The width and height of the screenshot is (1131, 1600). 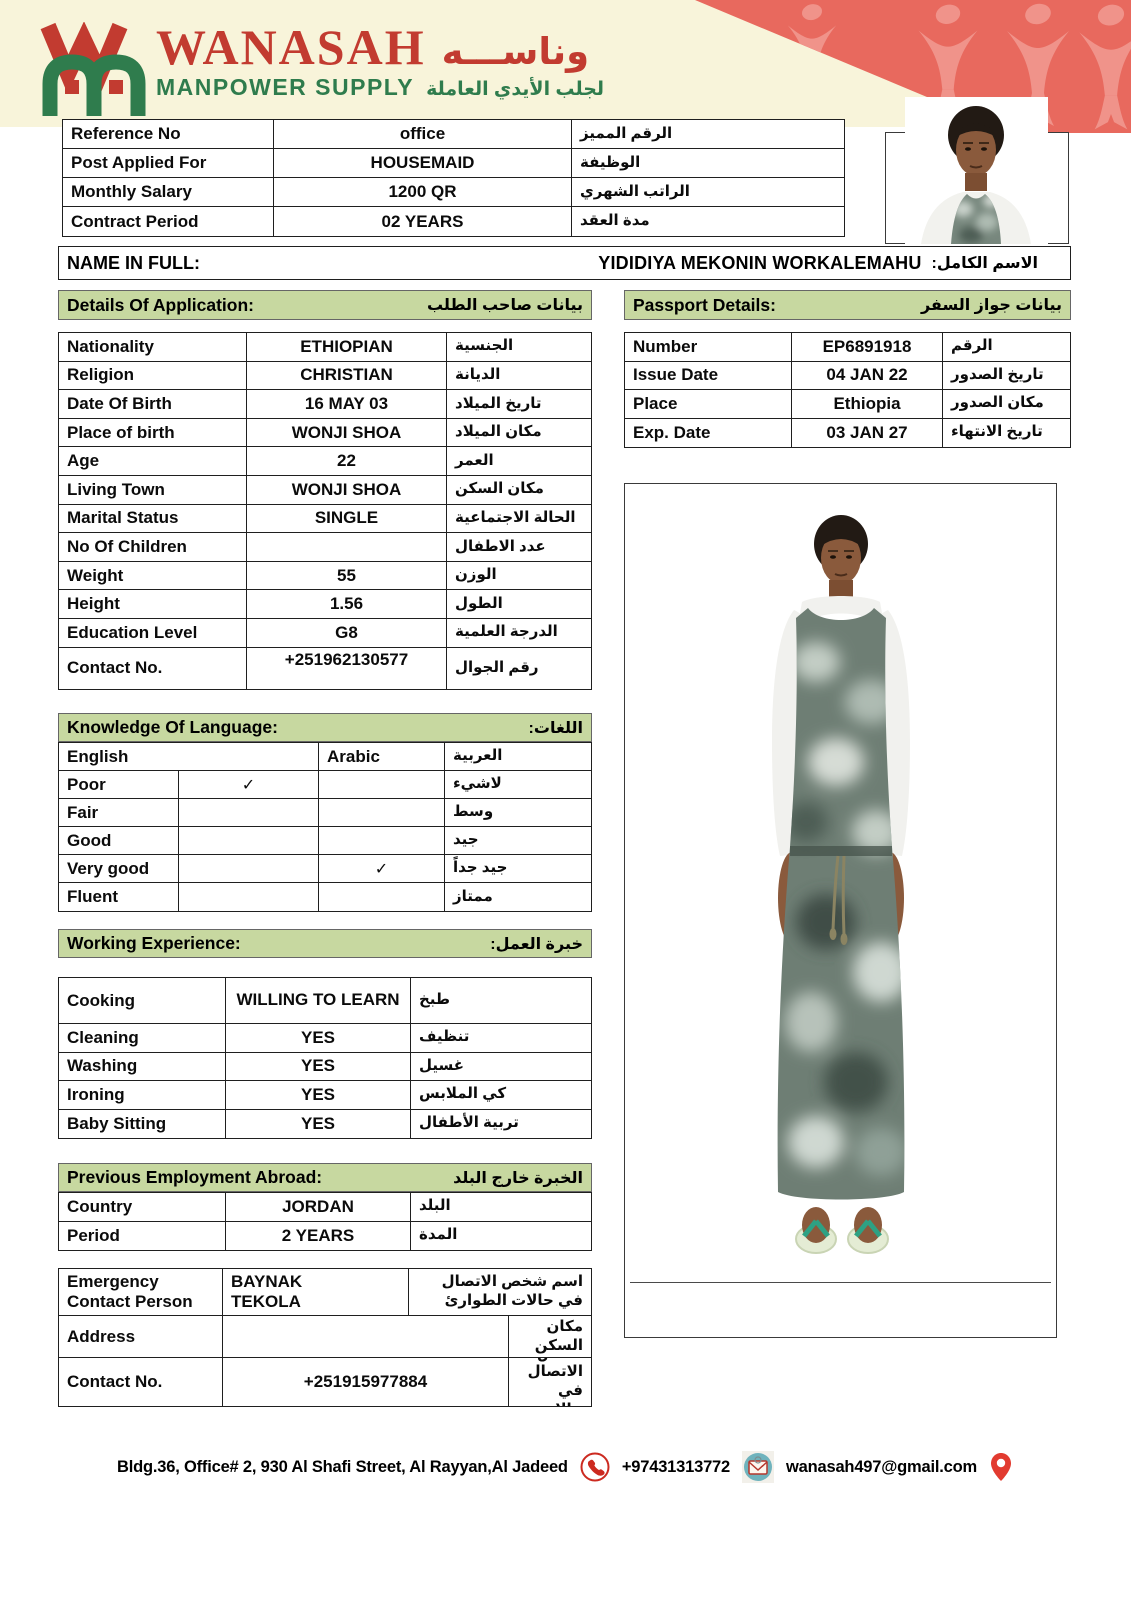 I want to click on row-value: 03 JAN 27, so click(x=867, y=432).